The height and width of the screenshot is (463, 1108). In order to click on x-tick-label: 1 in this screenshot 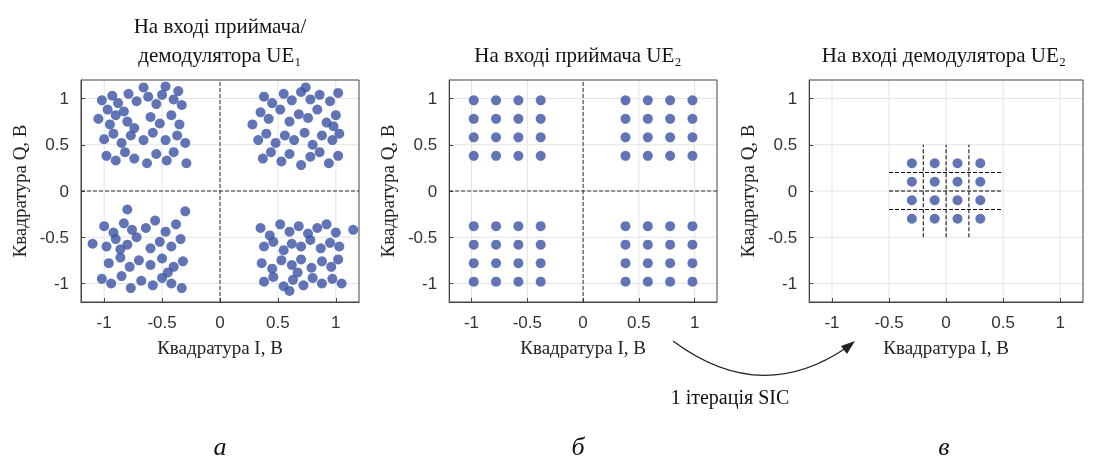, I will do `click(1060, 322)`.